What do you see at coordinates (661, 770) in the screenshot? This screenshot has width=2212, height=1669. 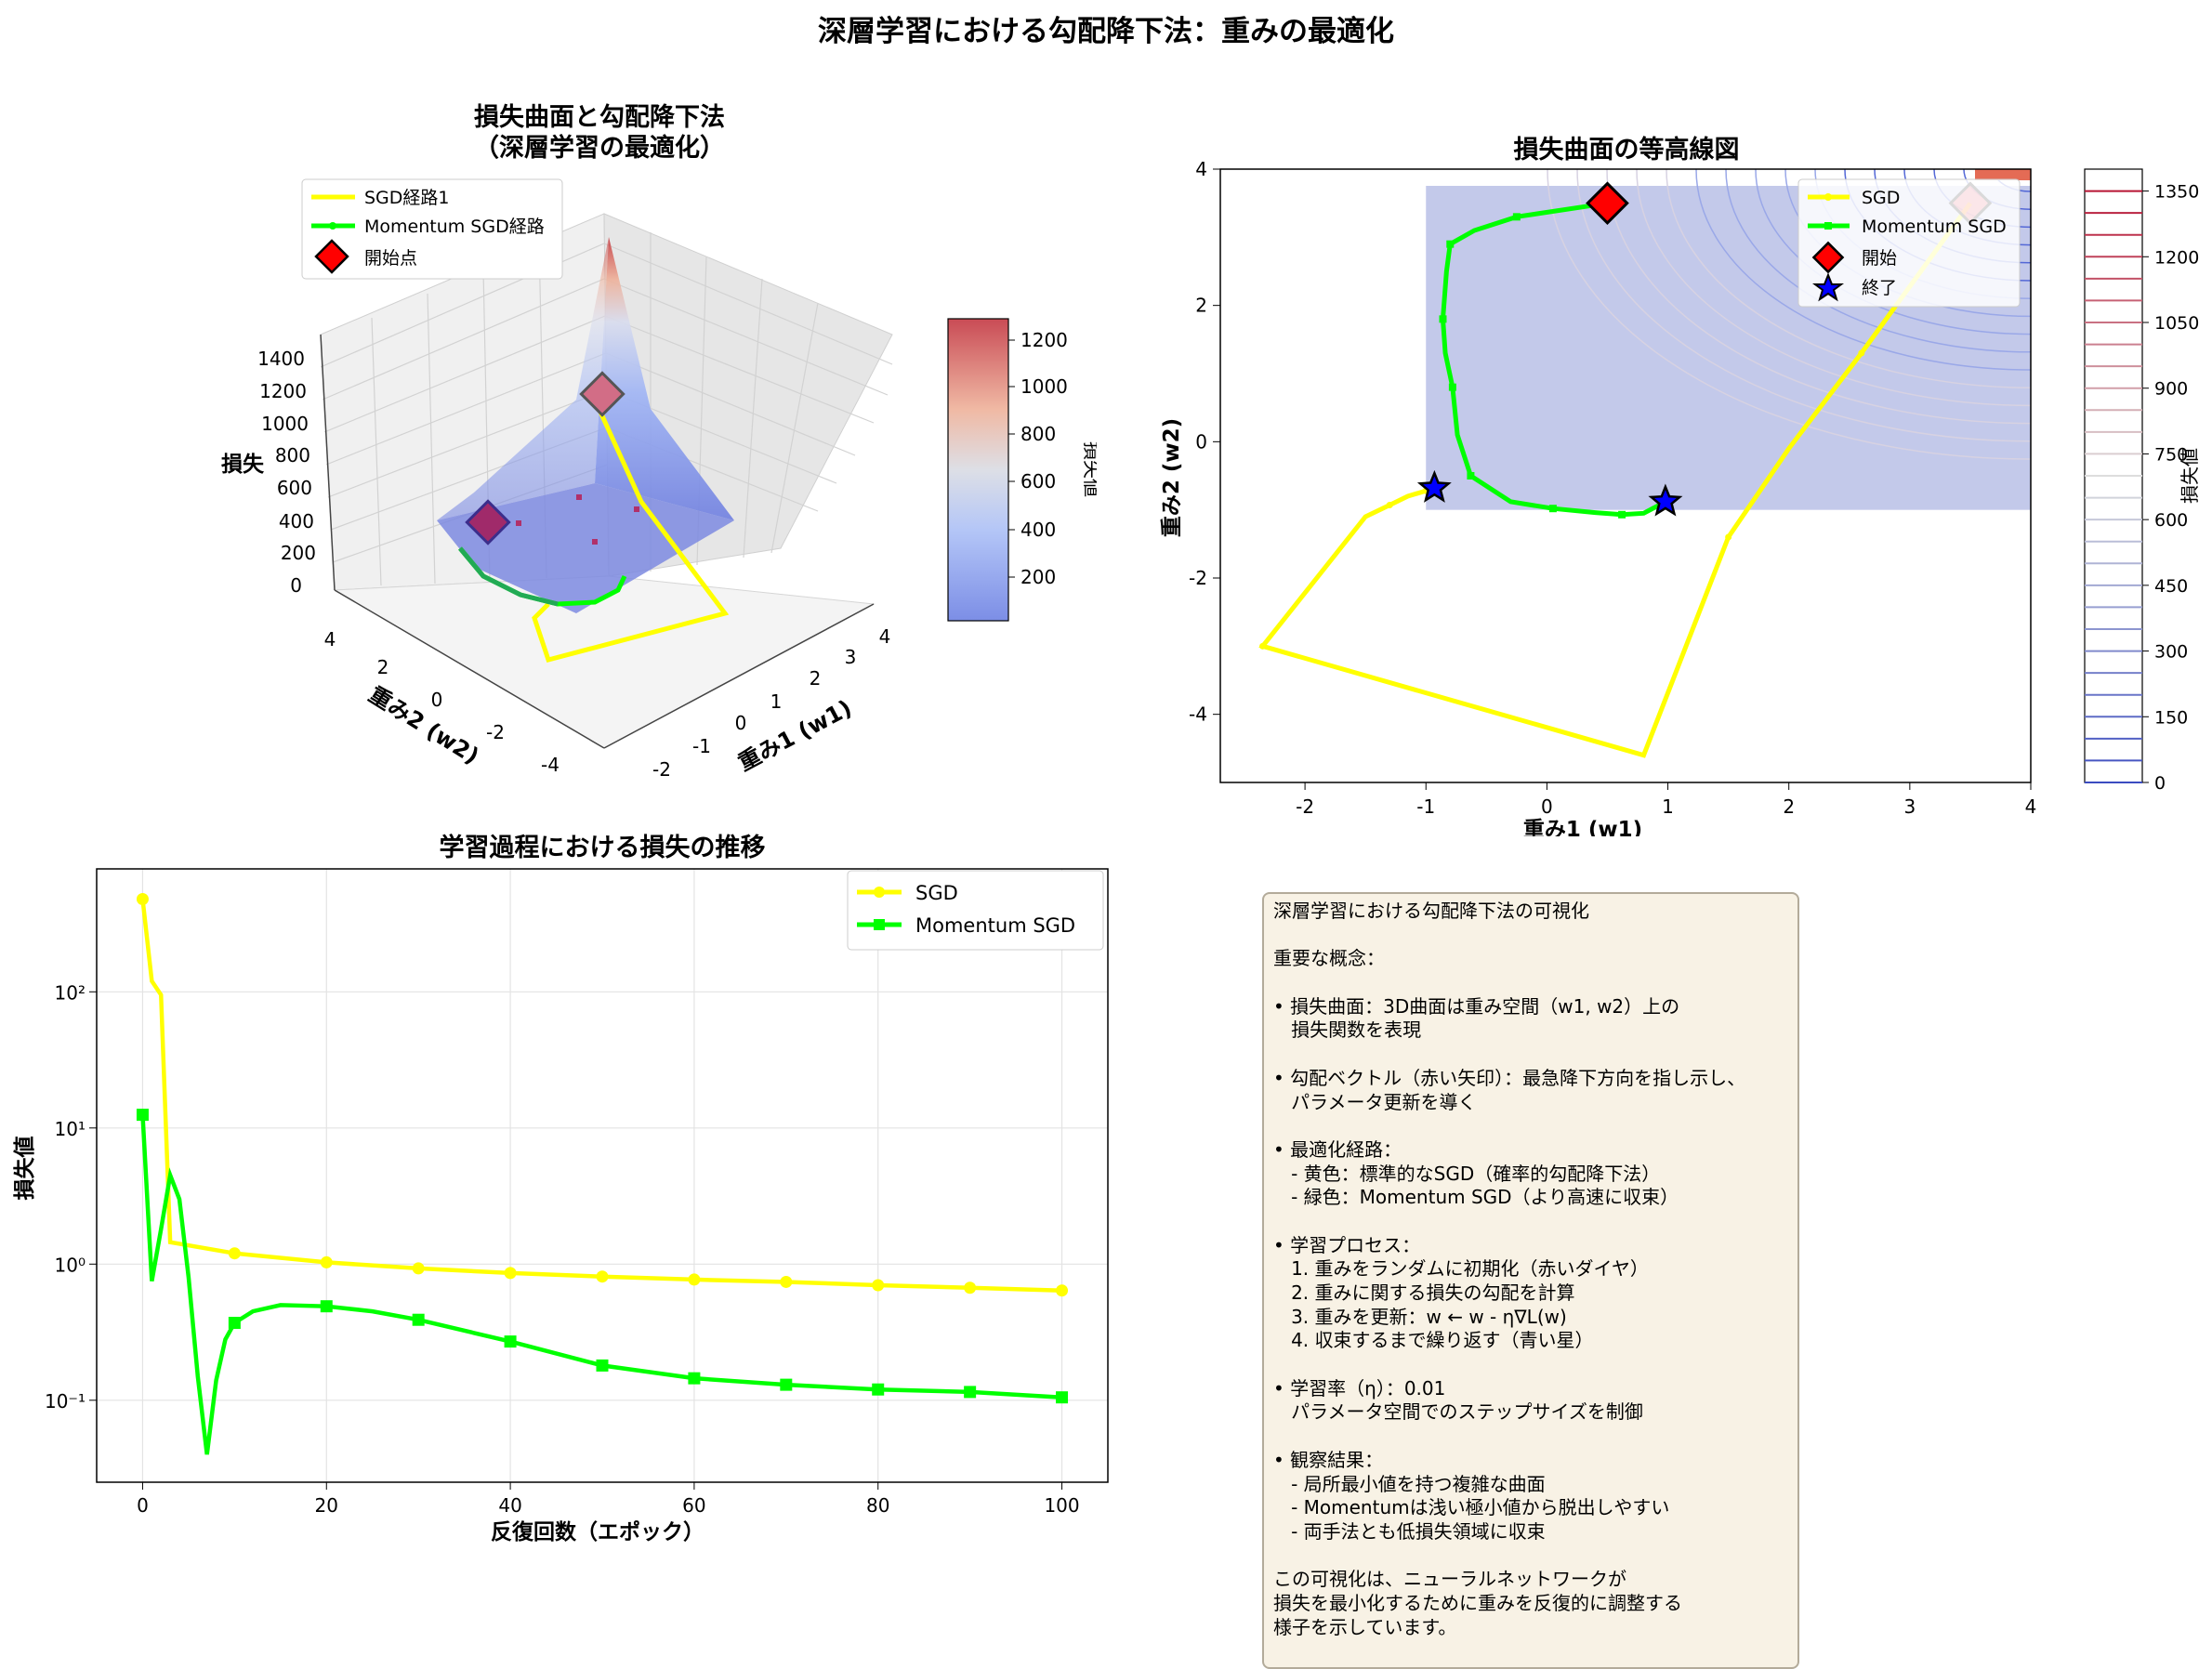 I see `x-tick: -2` at bounding box center [661, 770].